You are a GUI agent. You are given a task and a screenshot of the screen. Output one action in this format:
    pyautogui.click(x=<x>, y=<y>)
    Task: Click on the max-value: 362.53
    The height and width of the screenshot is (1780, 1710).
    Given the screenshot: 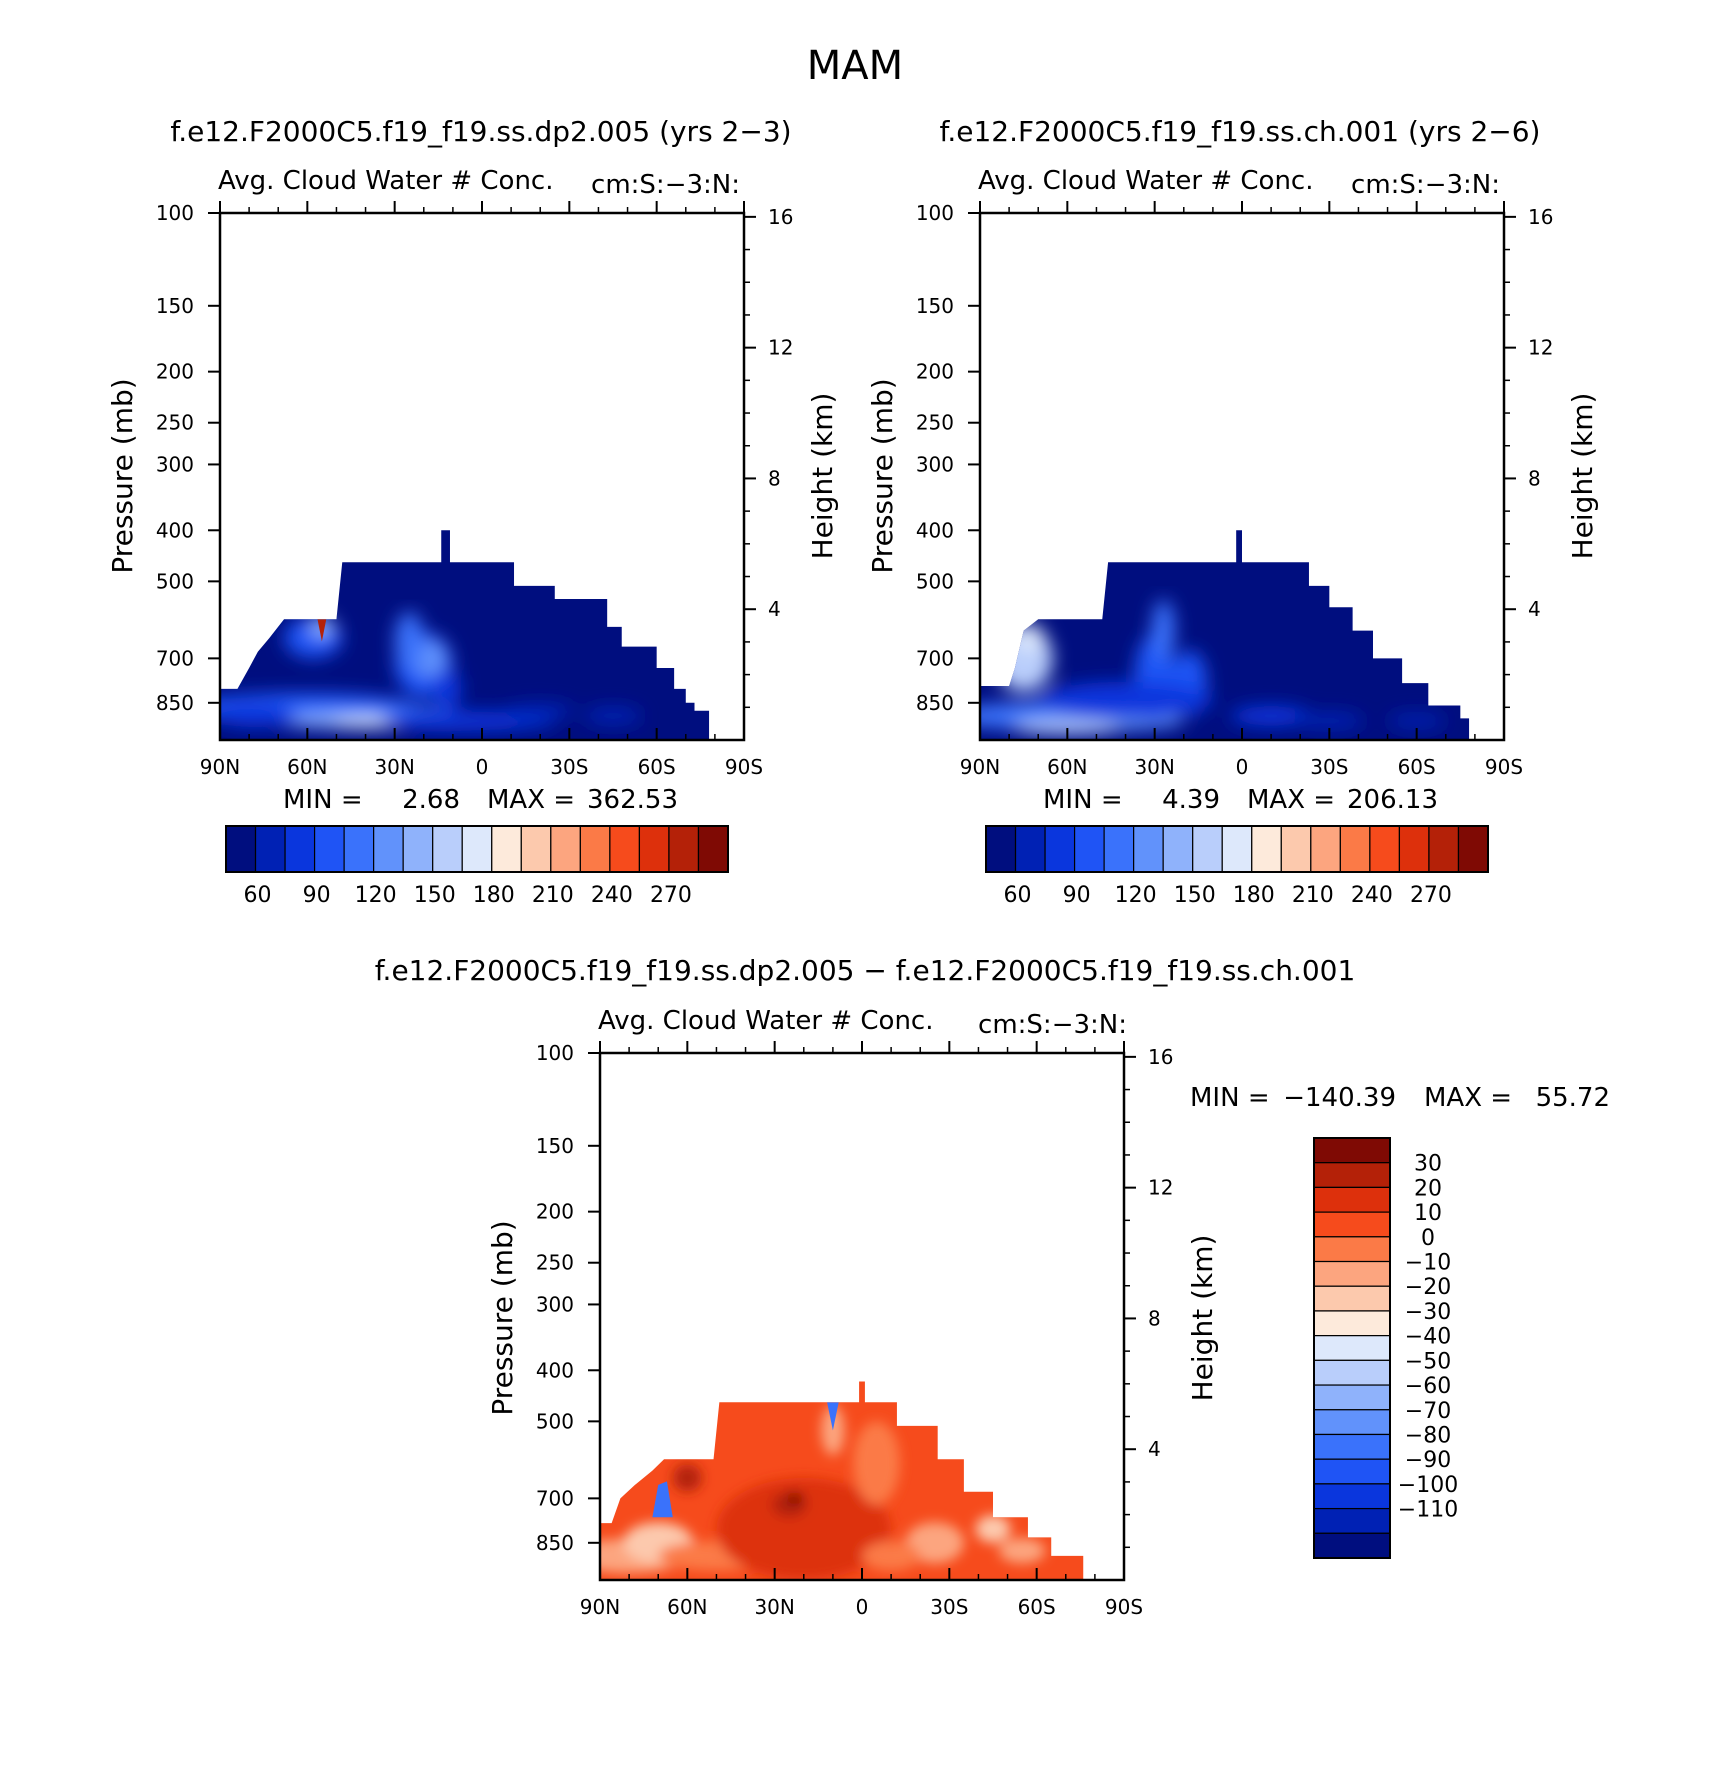 What is the action you would take?
    pyautogui.click(x=632, y=800)
    